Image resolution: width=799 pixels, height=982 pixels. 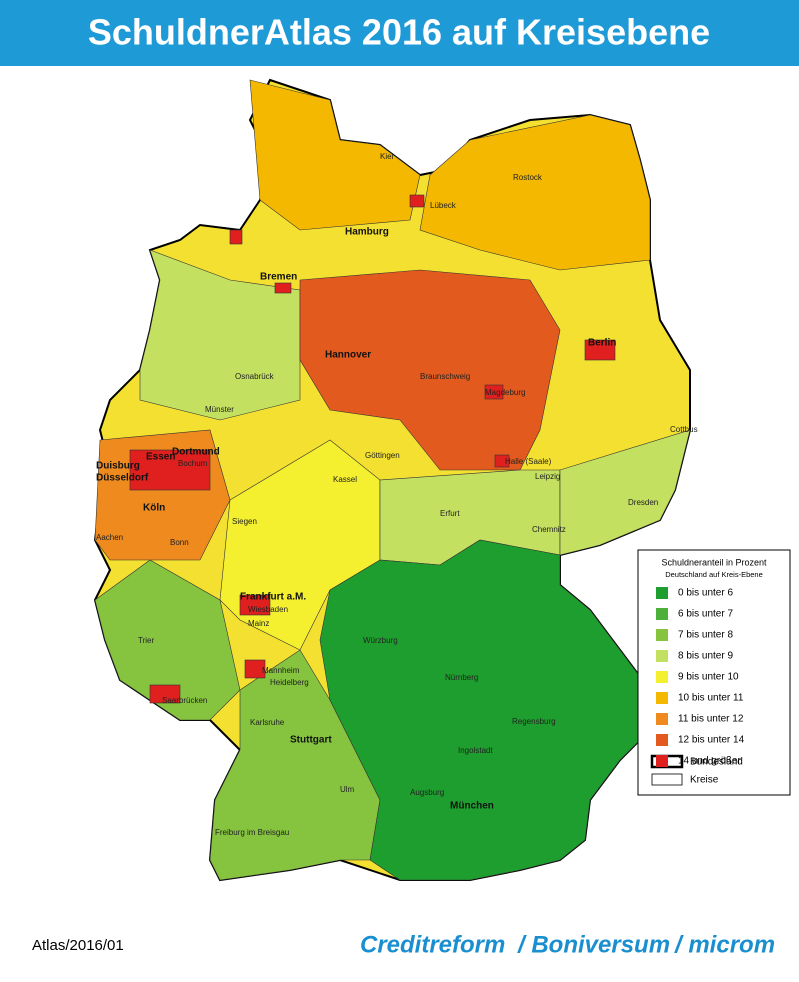 I want to click on city-label: Dresden, so click(x=643, y=502).